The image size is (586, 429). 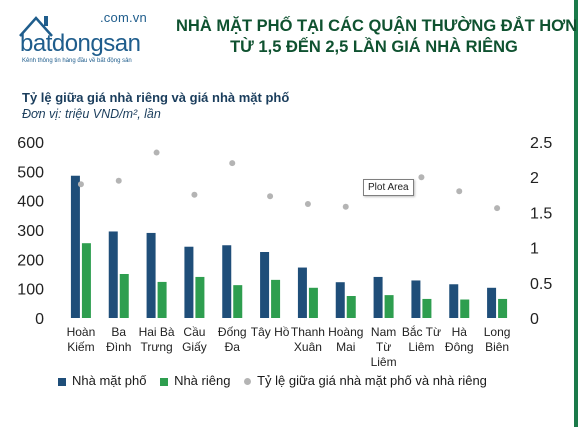 What do you see at coordinates (460, 332) in the screenshot?
I see `x-category-label: Hà` at bounding box center [460, 332].